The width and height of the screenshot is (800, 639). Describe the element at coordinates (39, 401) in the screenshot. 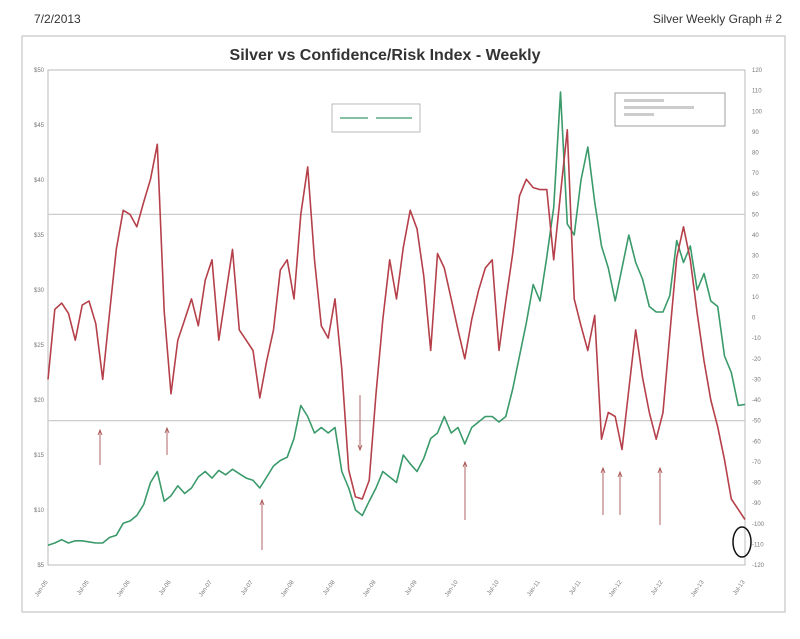

I see `y-left-tick-label: $20` at that location.